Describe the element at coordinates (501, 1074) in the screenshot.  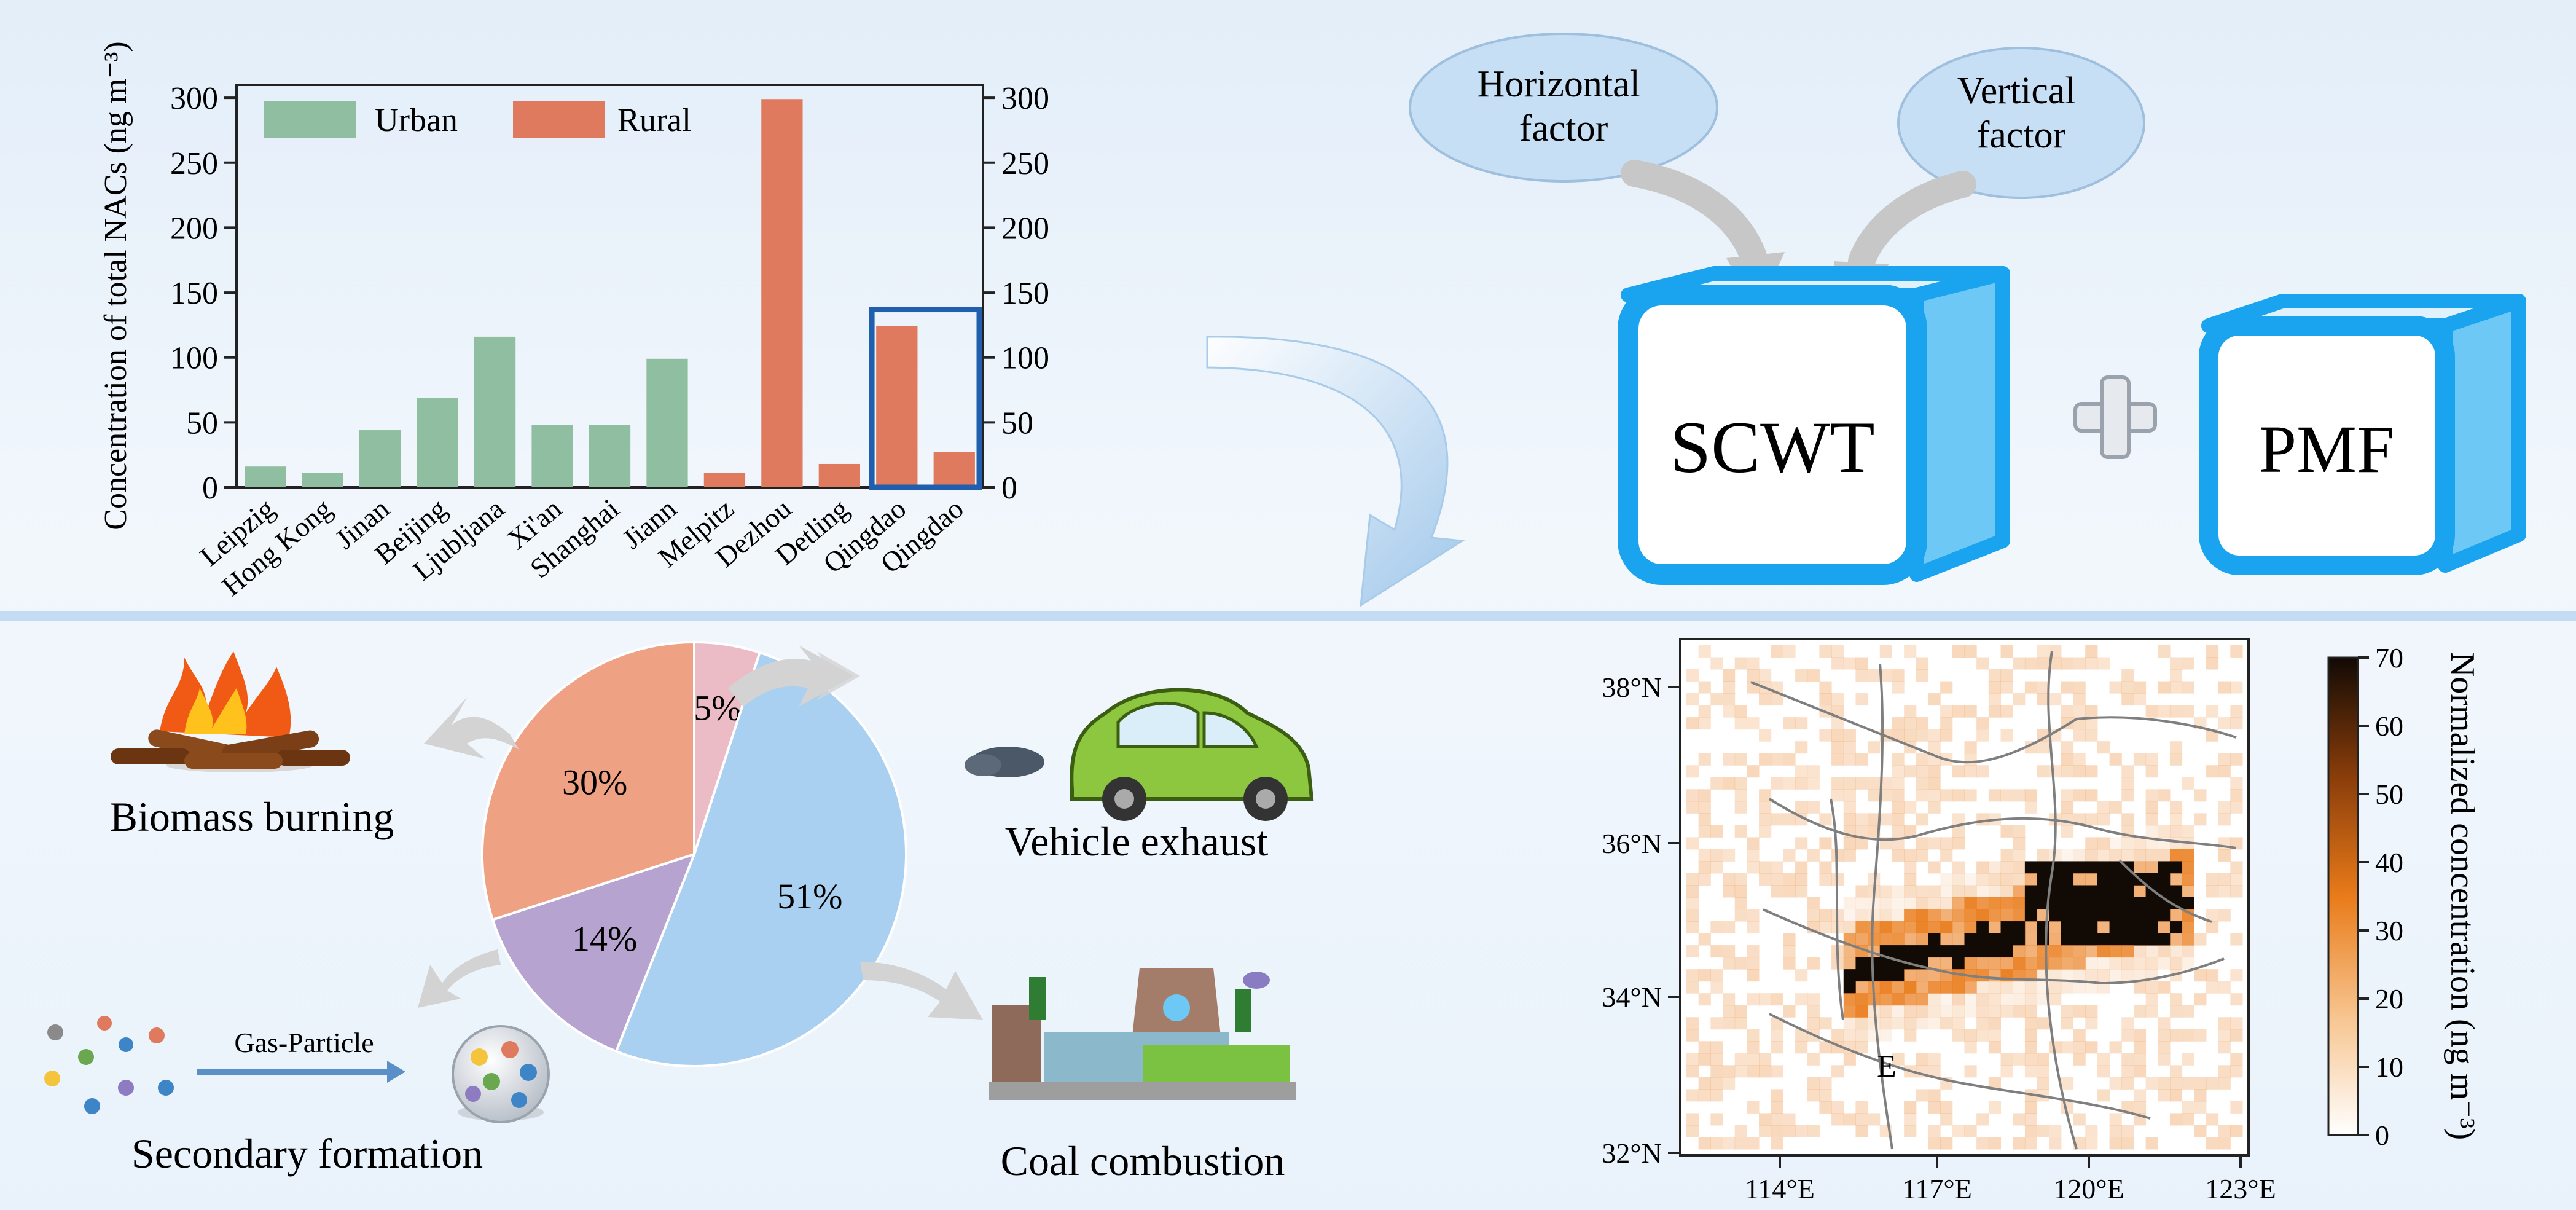
I see `aerosol-sphere-icon` at that location.